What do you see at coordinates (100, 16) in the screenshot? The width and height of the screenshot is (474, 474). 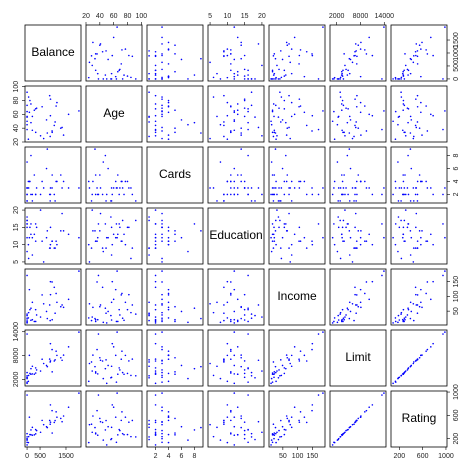 I see `x-tick-label: 40` at bounding box center [100, 16].